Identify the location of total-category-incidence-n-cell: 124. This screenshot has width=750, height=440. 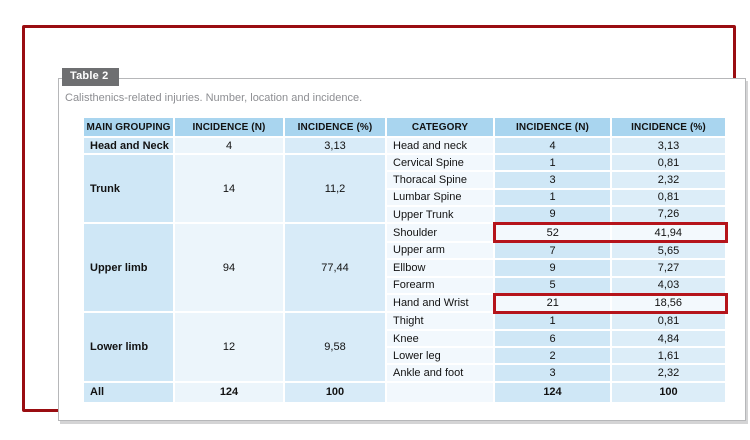
(552, 392).